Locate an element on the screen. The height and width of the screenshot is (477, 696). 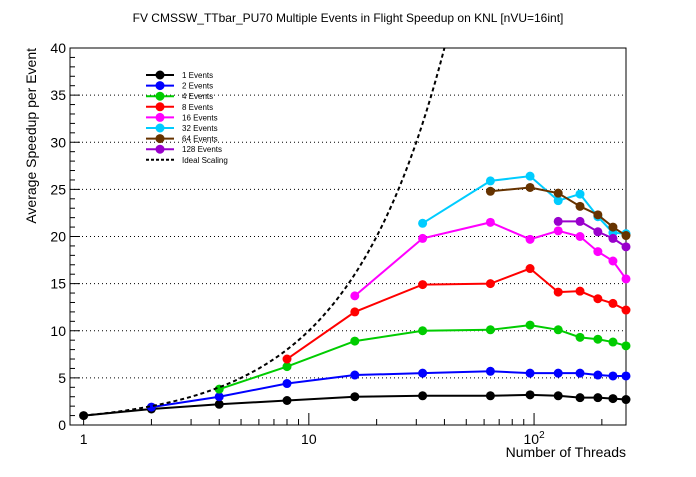
x-tick-label: 1 is located at coordinates (84, 439).